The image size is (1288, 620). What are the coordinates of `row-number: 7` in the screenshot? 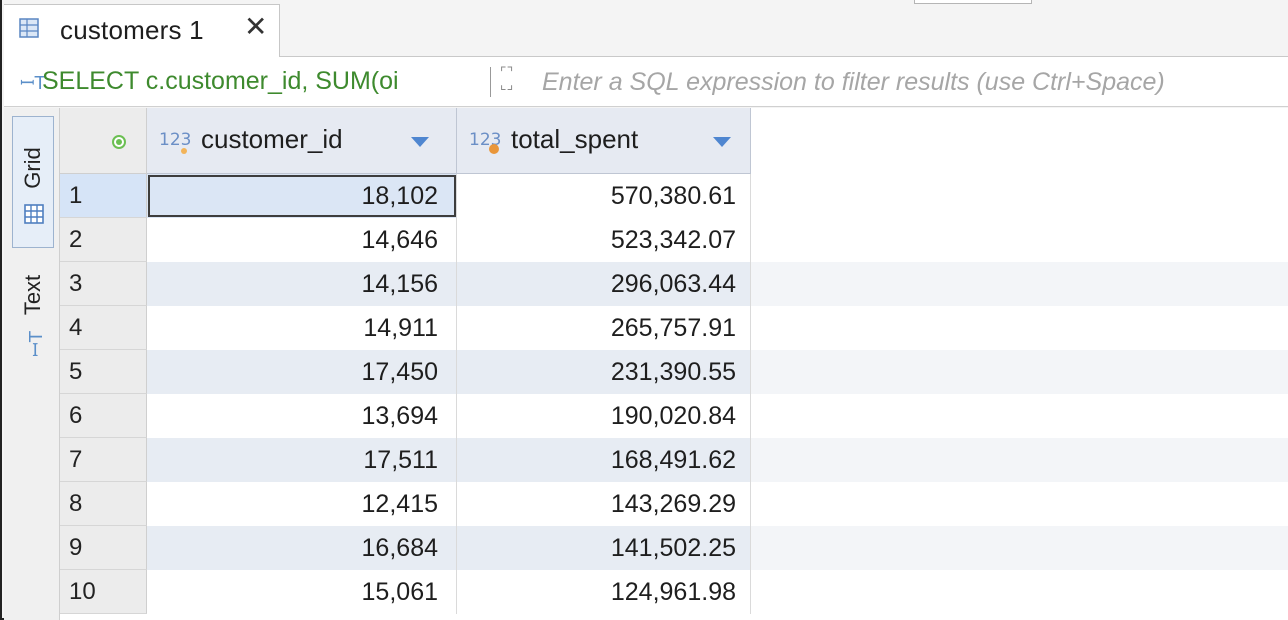 It's located at (103, 460).